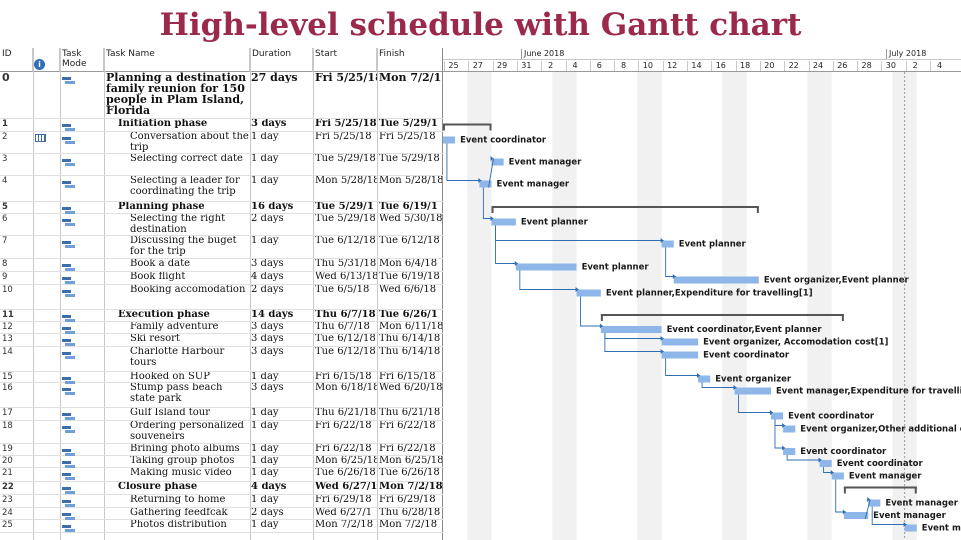 This screenshot has width=961, height=540. What do you see at coordinates (906, 54) in the screenshot?
I see `timescale-month-july: July 2018` at bounding box center [906, 54].